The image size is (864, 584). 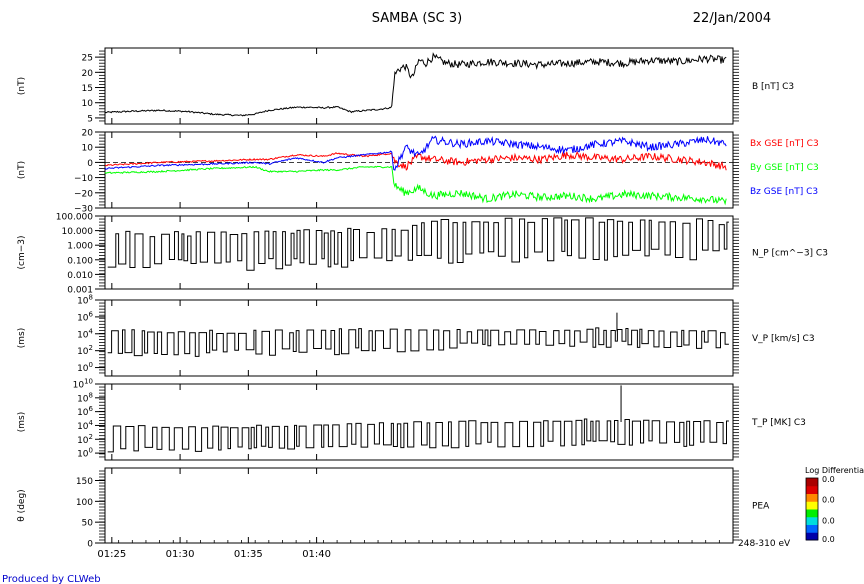 I want to click on y-tick-label: −20, so click(x=83, y=194).